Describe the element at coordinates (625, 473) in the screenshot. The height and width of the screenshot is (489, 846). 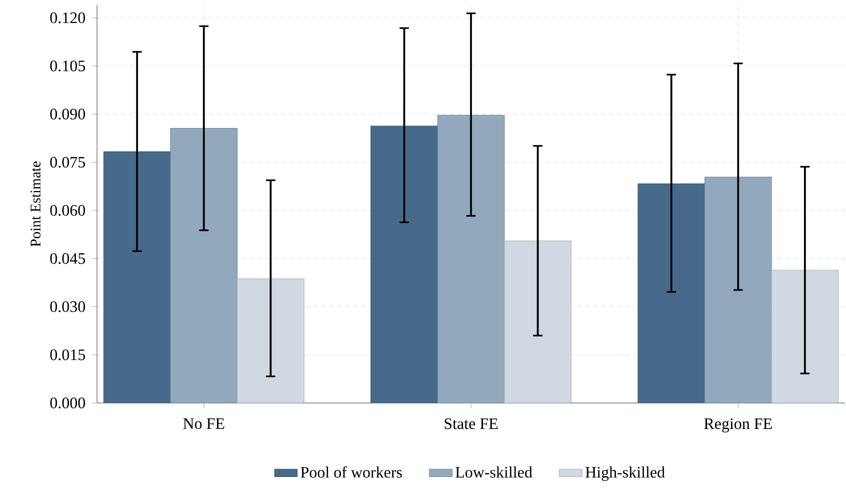
I see `legend-label: High-skilled` at that location.